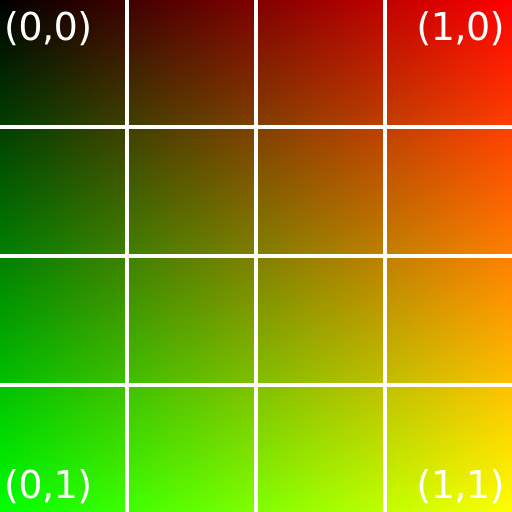 The image size is (512, 512). Describe the element at coordinates (48, 27) in the screenshot. I see `label-top-left: (0,0)` at that location.